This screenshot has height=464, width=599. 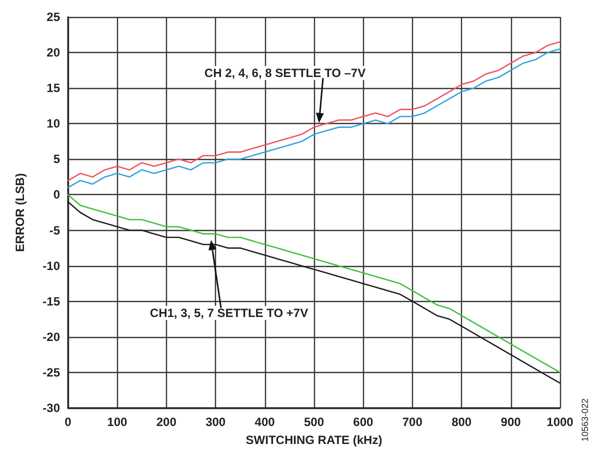 I want to click on y-tick-label: 25, so click(x=53, y=17).